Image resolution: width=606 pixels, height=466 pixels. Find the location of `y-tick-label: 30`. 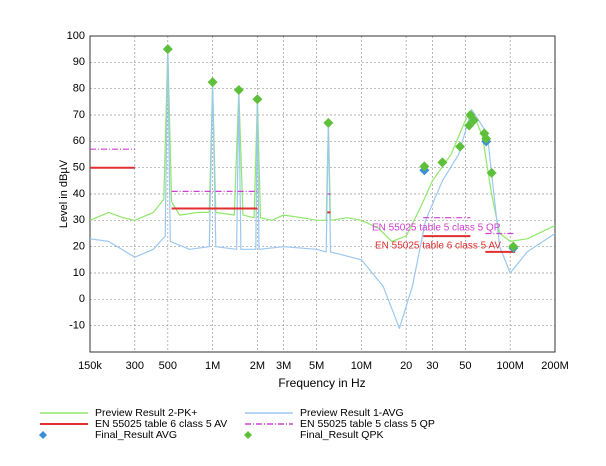

y-tick-label: 30 is located at coordinates (79, 220).